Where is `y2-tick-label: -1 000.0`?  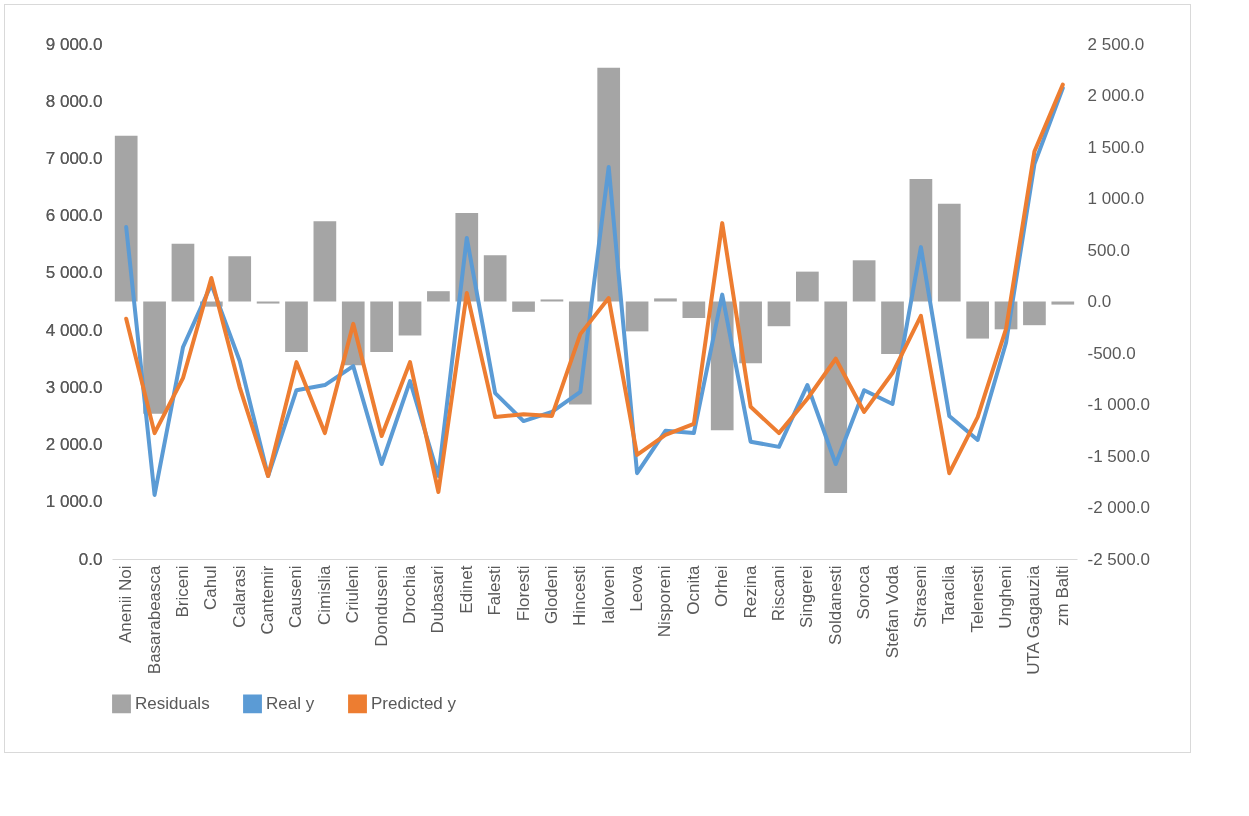
y2-tick-label: -1 000.0 is located at coordinates (1118, 404).